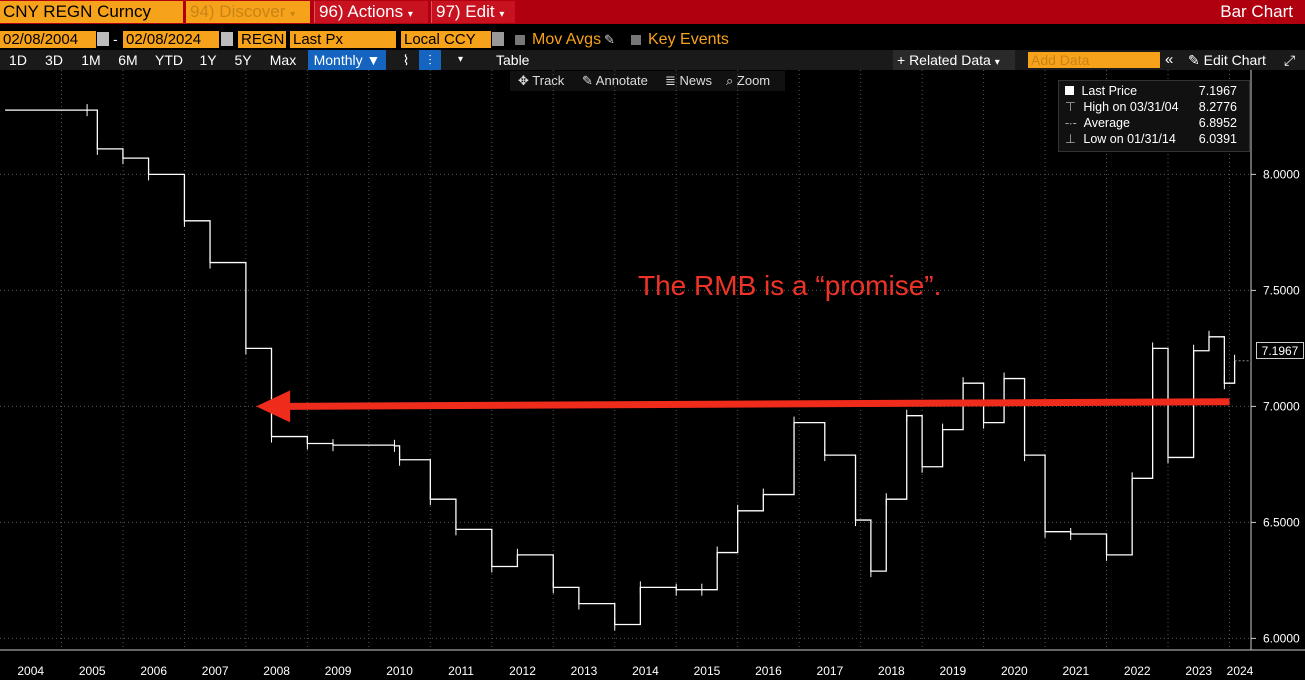 The height and width of the screenshot is (680, 1305). Describe the element at coordinates (169, 60) in the screenshot. I see `period-ytd: YTD` at that location.